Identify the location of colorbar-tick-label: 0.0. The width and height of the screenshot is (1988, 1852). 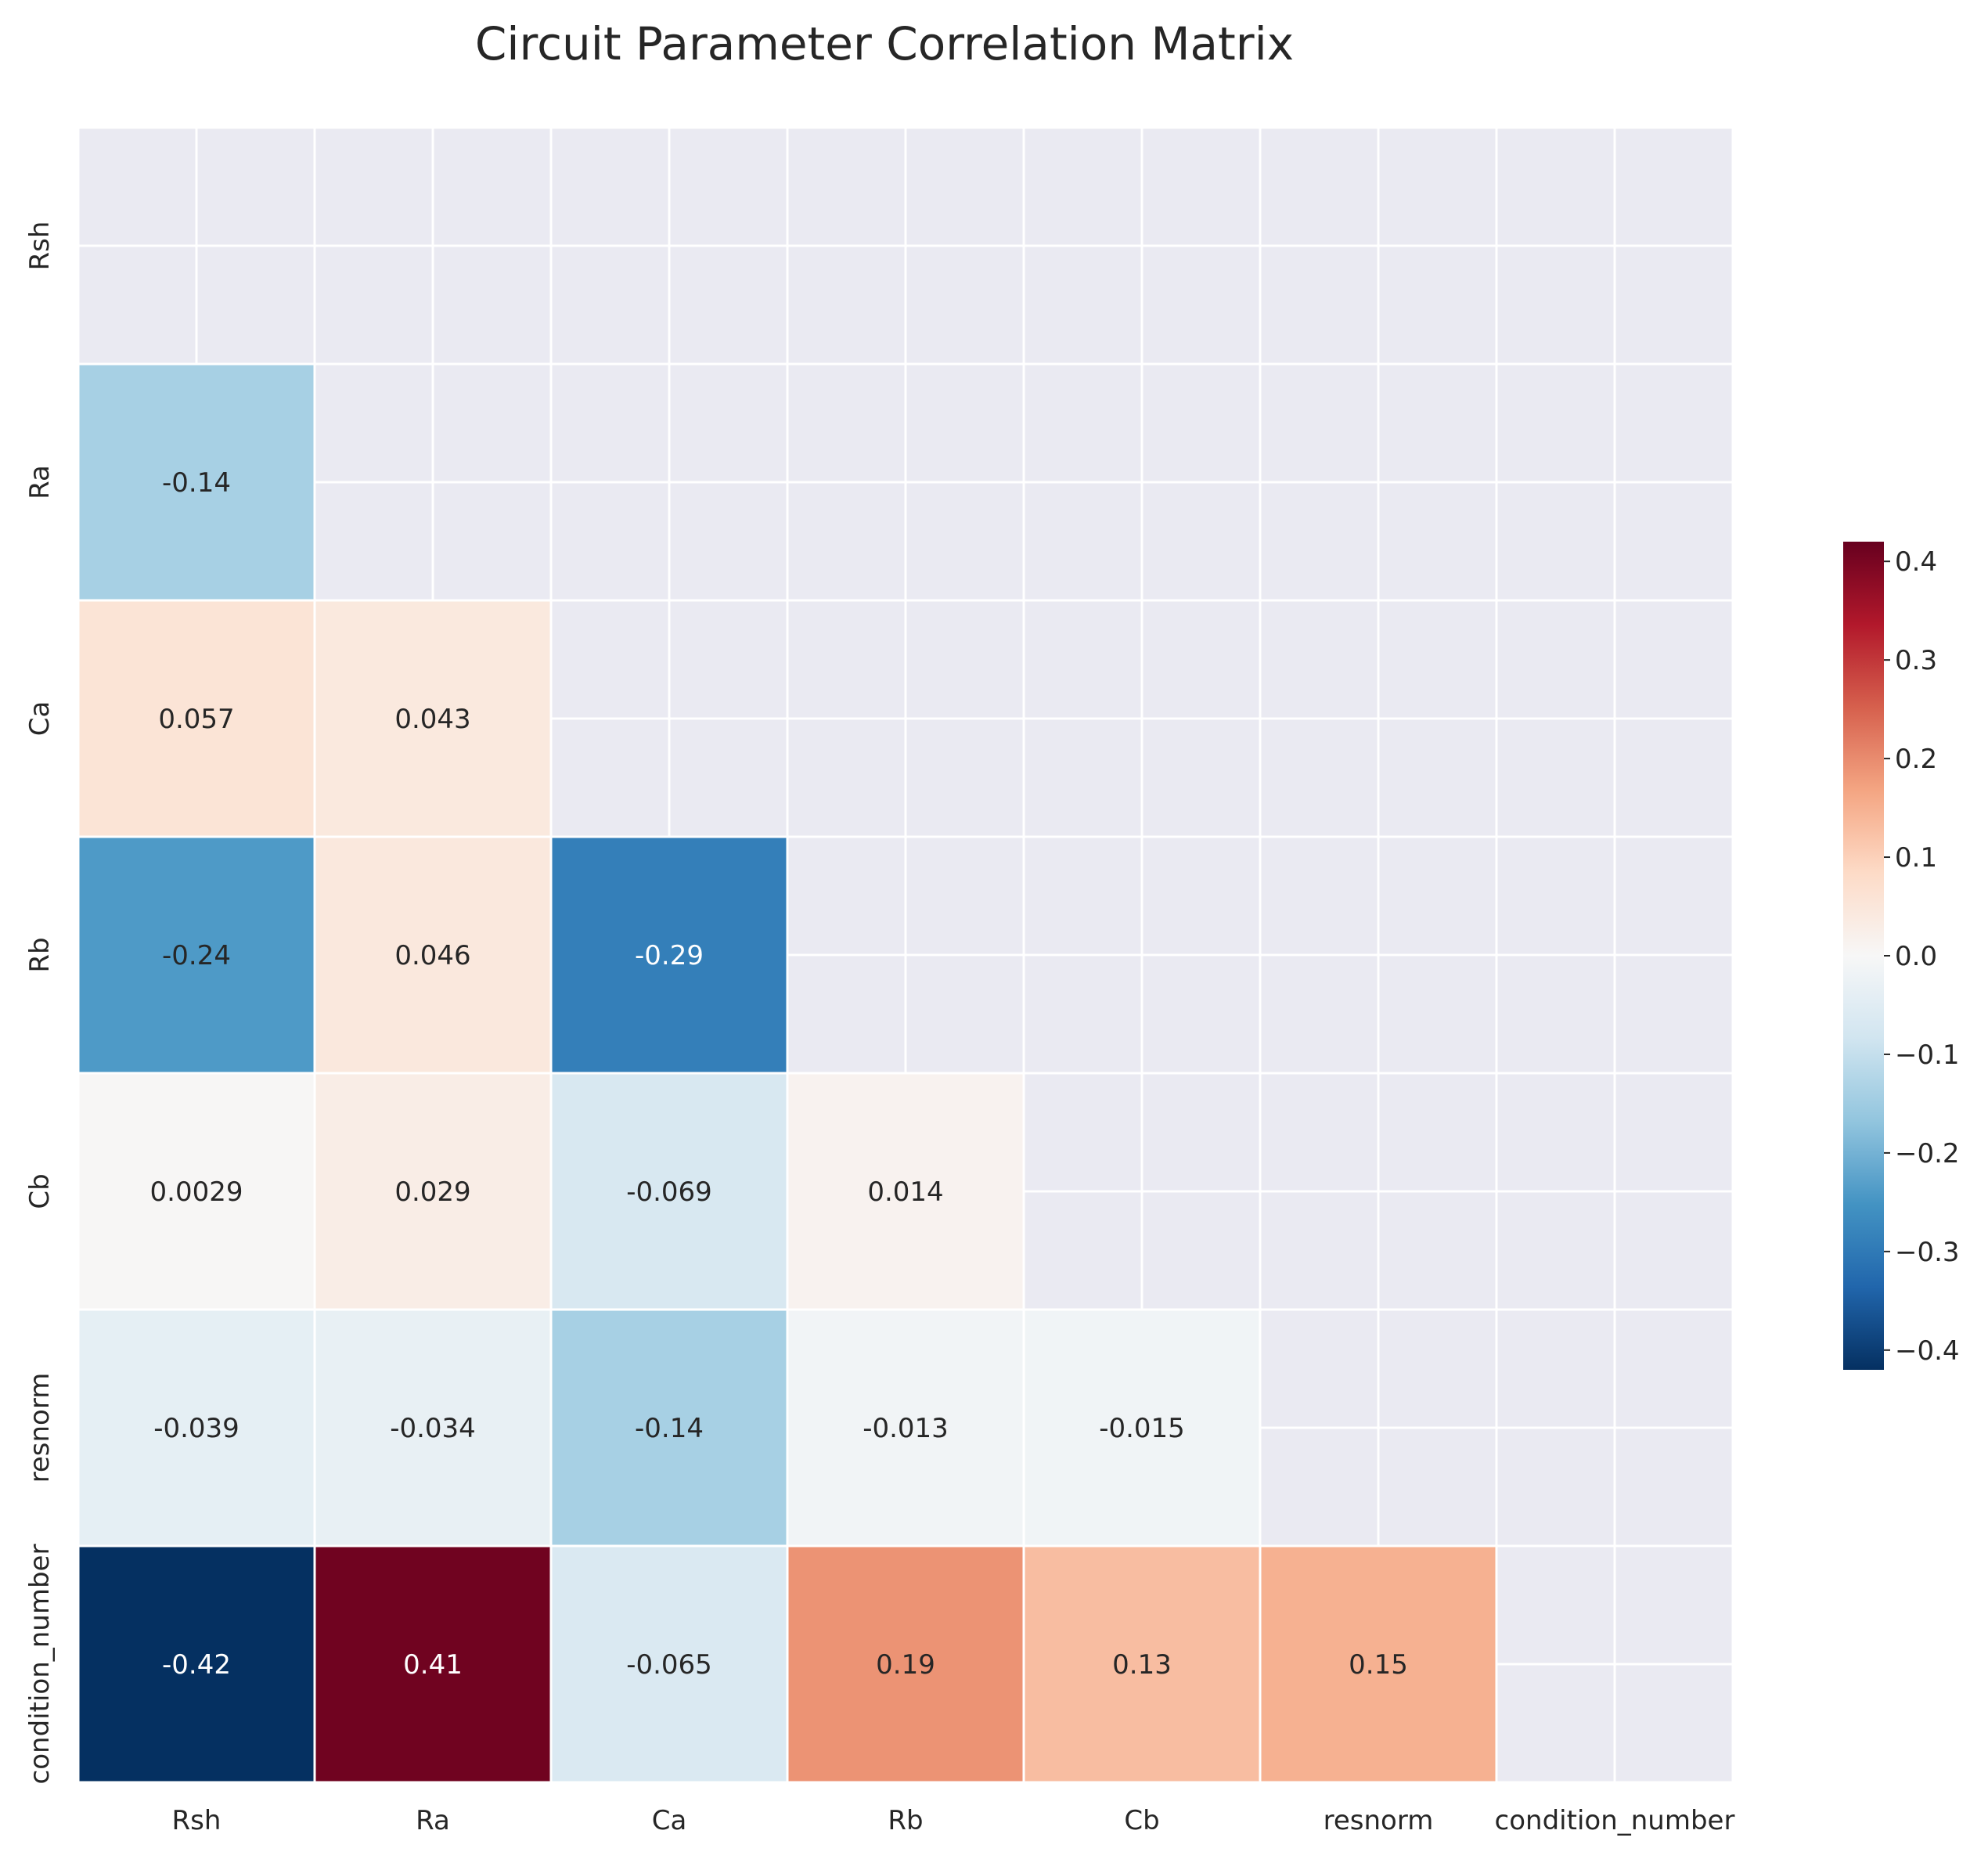
(1916, 956).